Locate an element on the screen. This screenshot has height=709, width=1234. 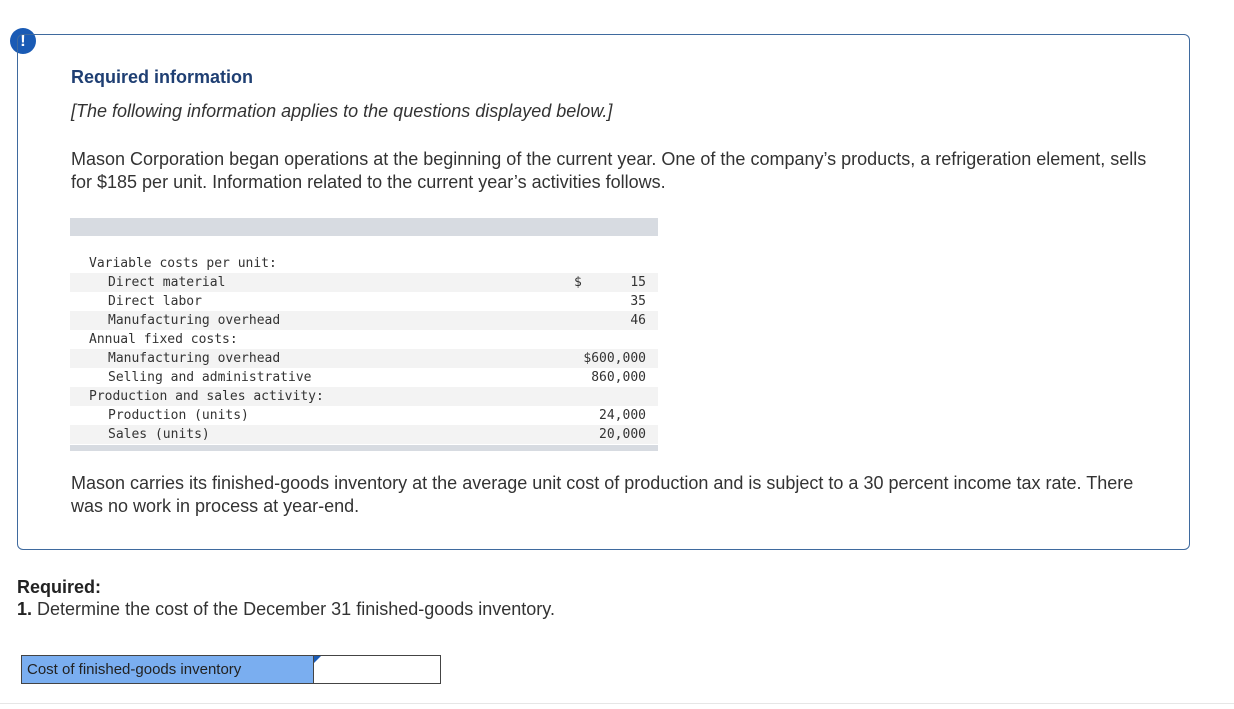
table-row: Sales (units) 20,000 is located at coordinates (364, 434).